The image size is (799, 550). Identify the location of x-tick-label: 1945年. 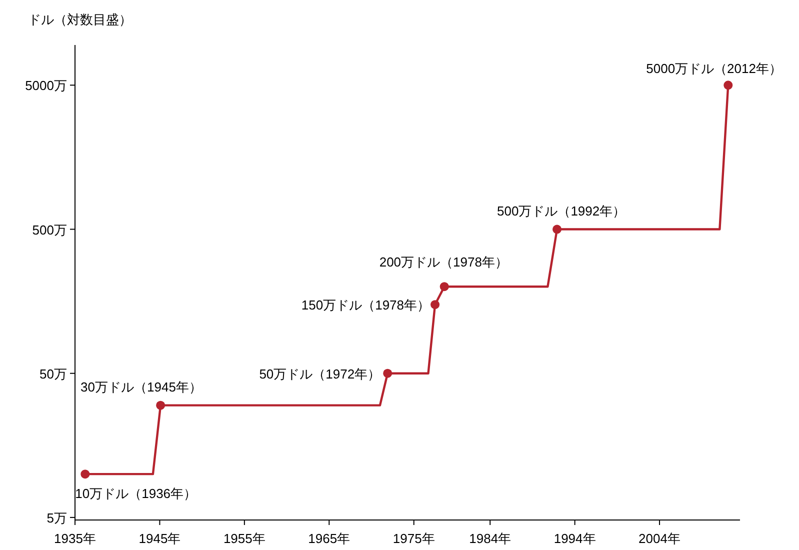
(159, 538).